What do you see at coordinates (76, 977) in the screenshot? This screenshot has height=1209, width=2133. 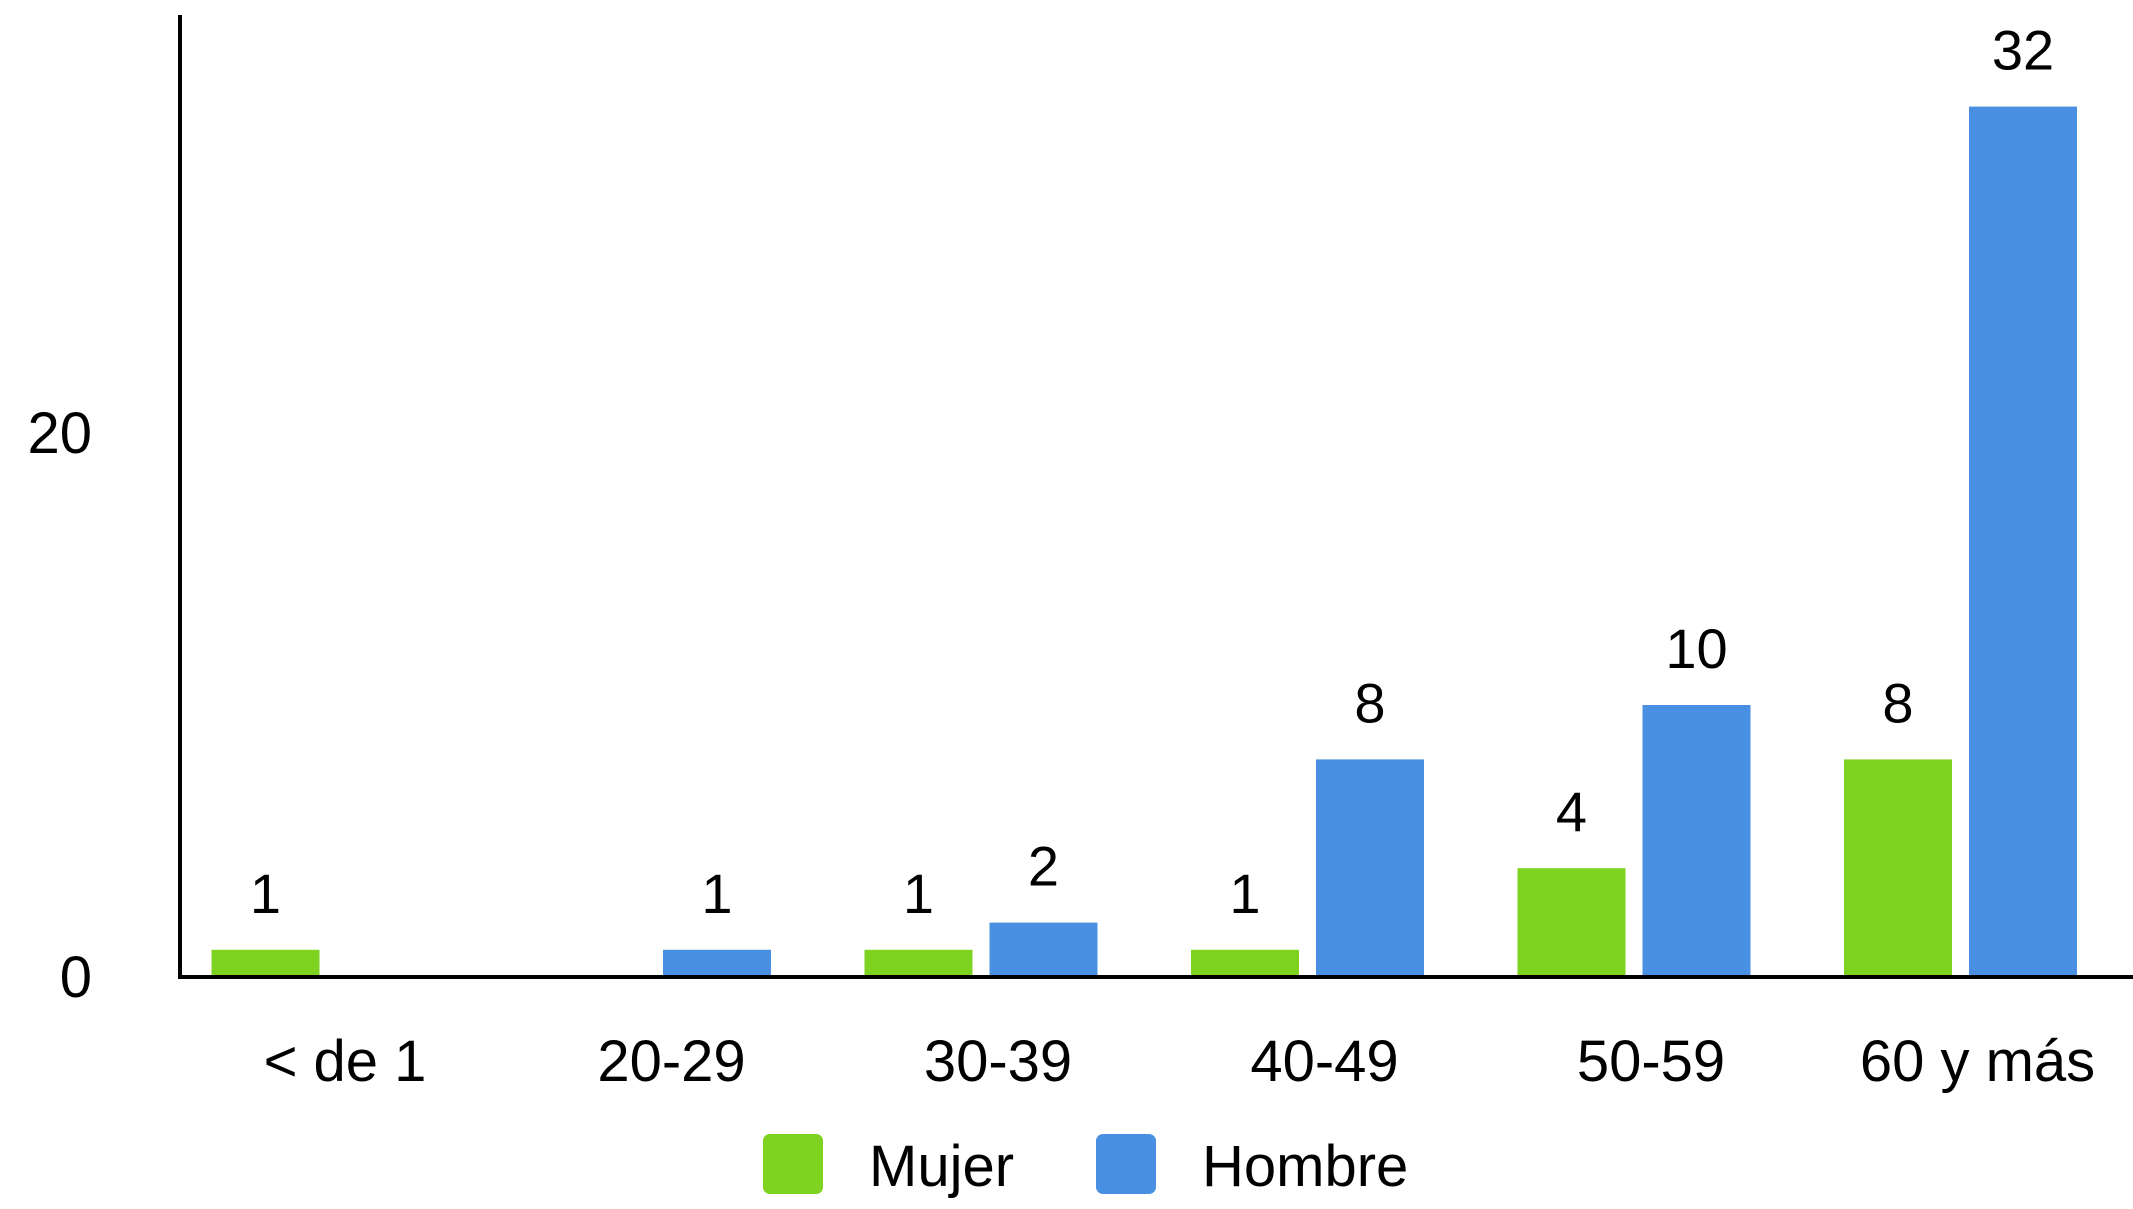 I see `y-tick-label: 0` at bounding box center [76, 977].